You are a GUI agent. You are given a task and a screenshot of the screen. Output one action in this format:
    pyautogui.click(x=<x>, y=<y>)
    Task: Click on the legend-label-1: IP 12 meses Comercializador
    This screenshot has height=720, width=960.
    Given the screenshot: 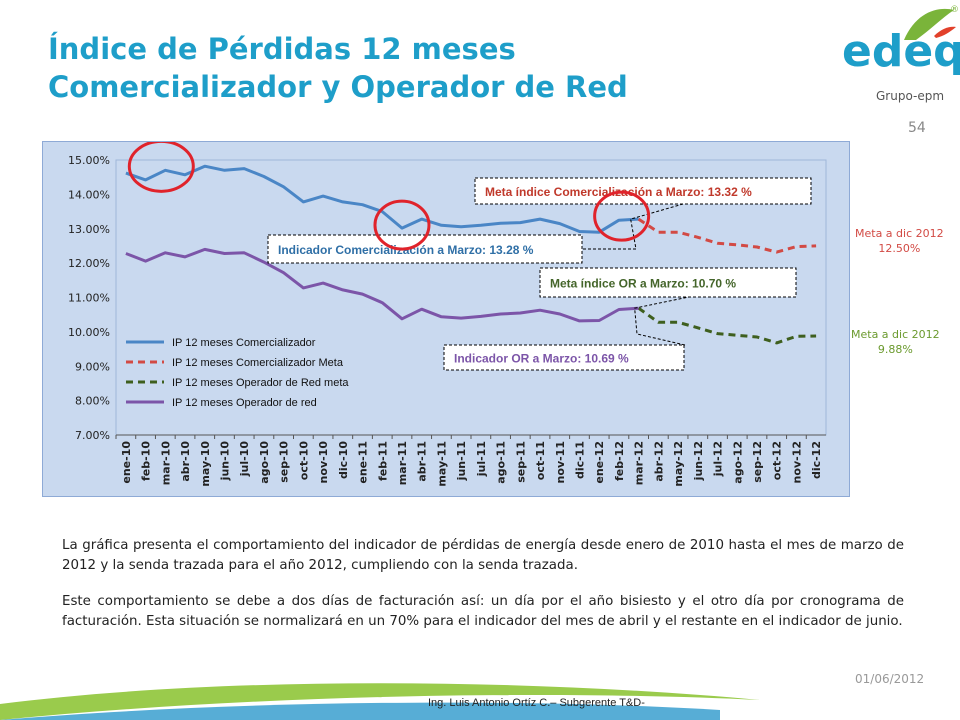 What is the action you would take?
    pyautogui.click(x=244, y=343)
    